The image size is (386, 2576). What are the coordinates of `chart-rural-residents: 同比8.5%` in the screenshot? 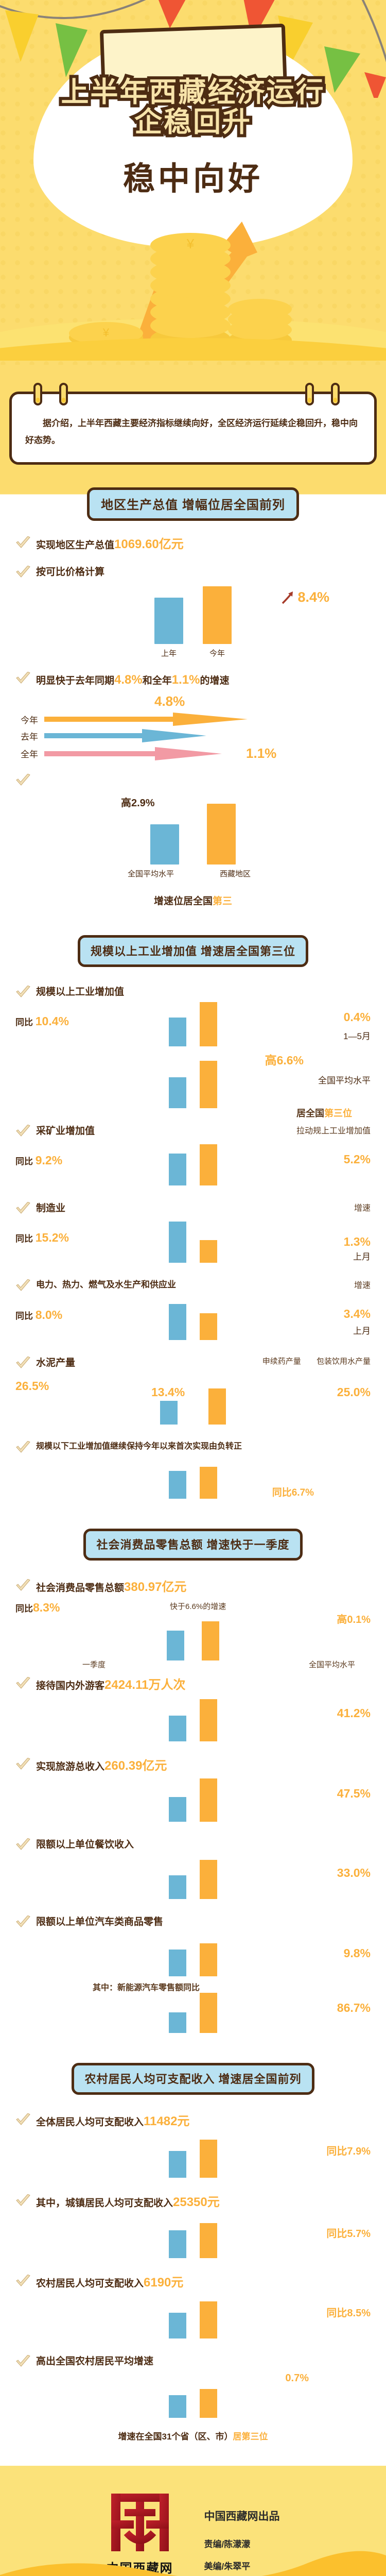 It's located at (193, 2318).